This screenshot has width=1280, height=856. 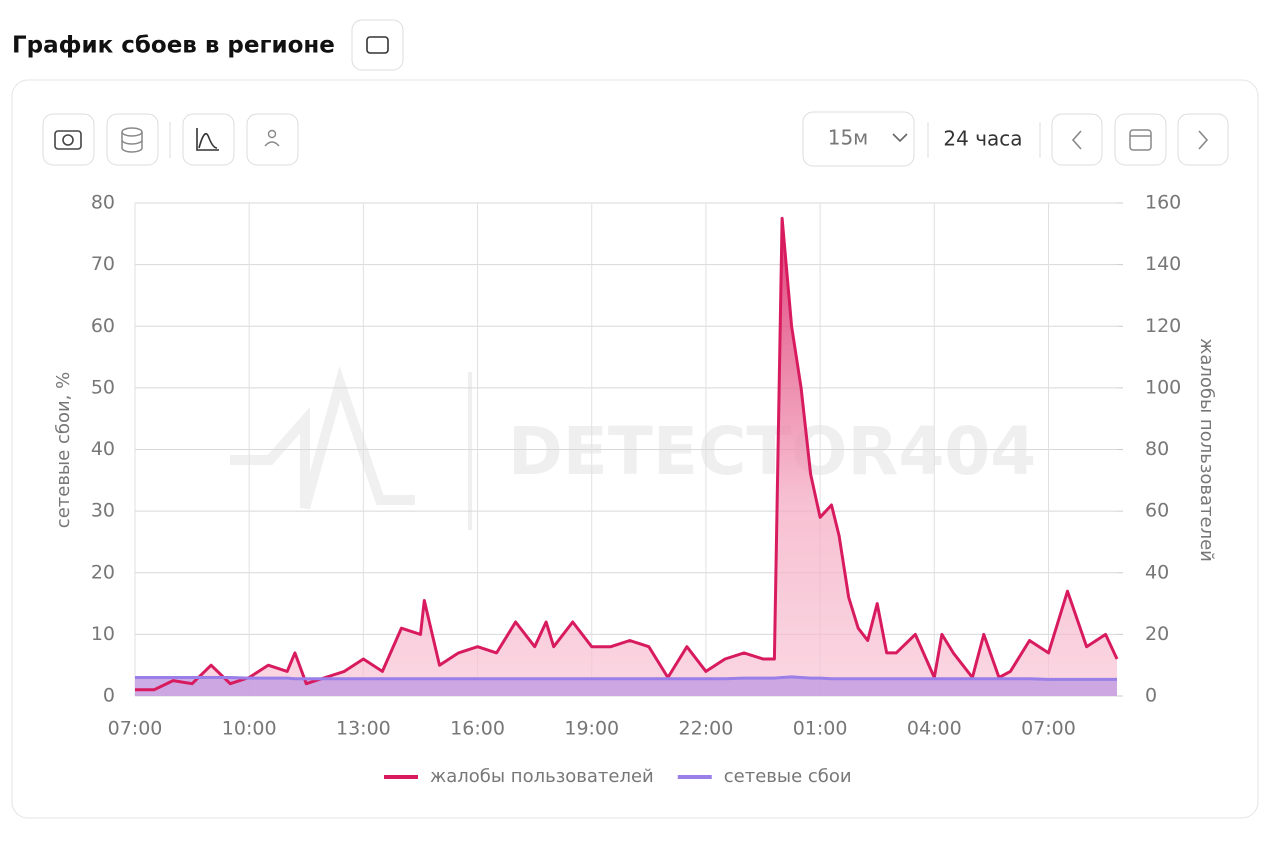 What do you see at coordinates (1151, 696) in the screenshot?
I see `y2-tick-label: 0` at bounding box center [1151, 696].